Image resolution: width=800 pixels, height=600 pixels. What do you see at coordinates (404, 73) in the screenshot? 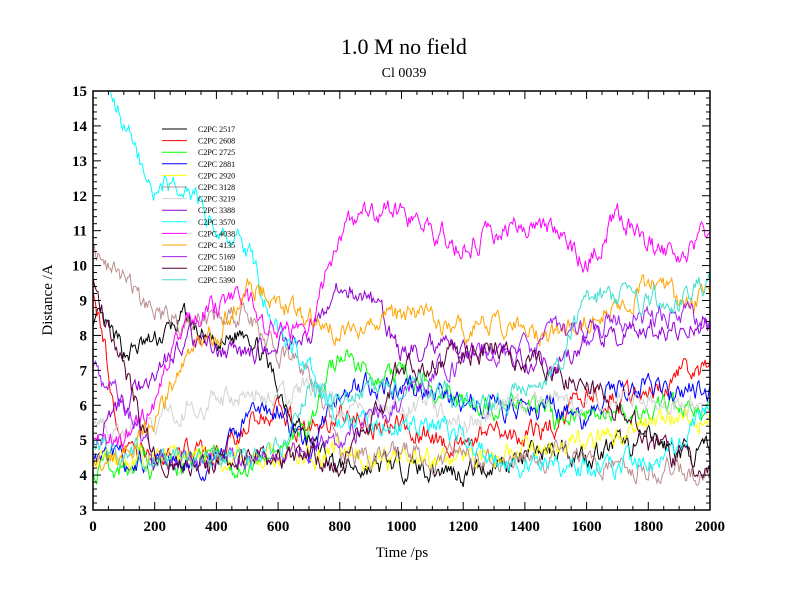
I see `chart-subtitle: Cl 0039` at bounding box center [404, 73].